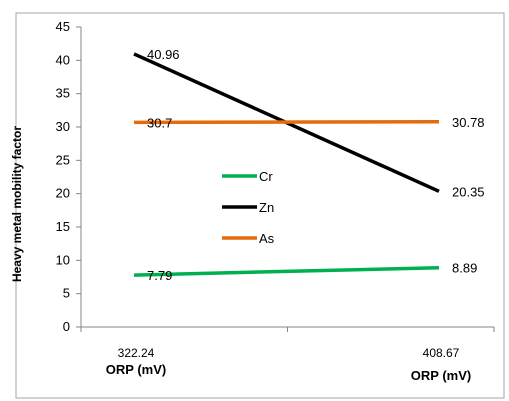 This screenshot has width=509, height=401. What do you see at coordinates (286, 122) in the screenshot?
I see `series-line-as` at bounding box center [286, 122].